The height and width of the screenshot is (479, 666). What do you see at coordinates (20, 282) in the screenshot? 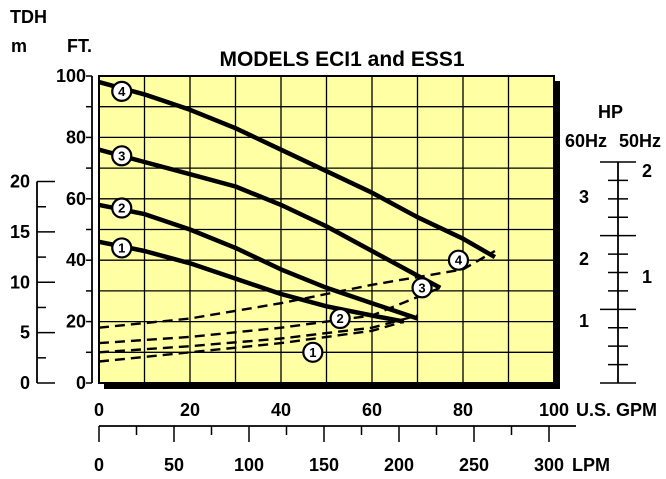
I see `y-tick-label-meters: 10` at bounding box center [20, 282].